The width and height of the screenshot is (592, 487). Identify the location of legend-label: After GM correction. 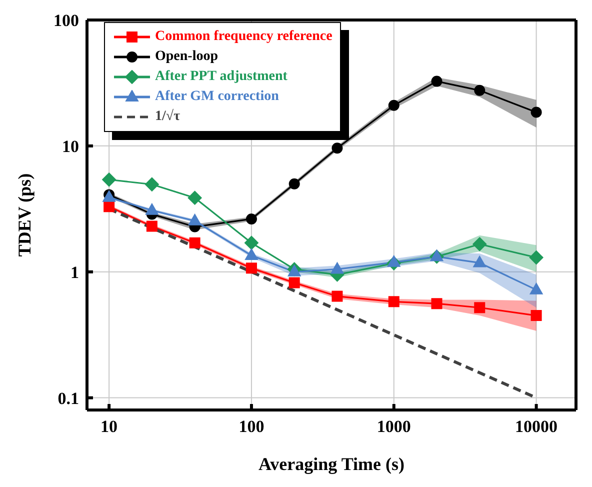
(217, 97).